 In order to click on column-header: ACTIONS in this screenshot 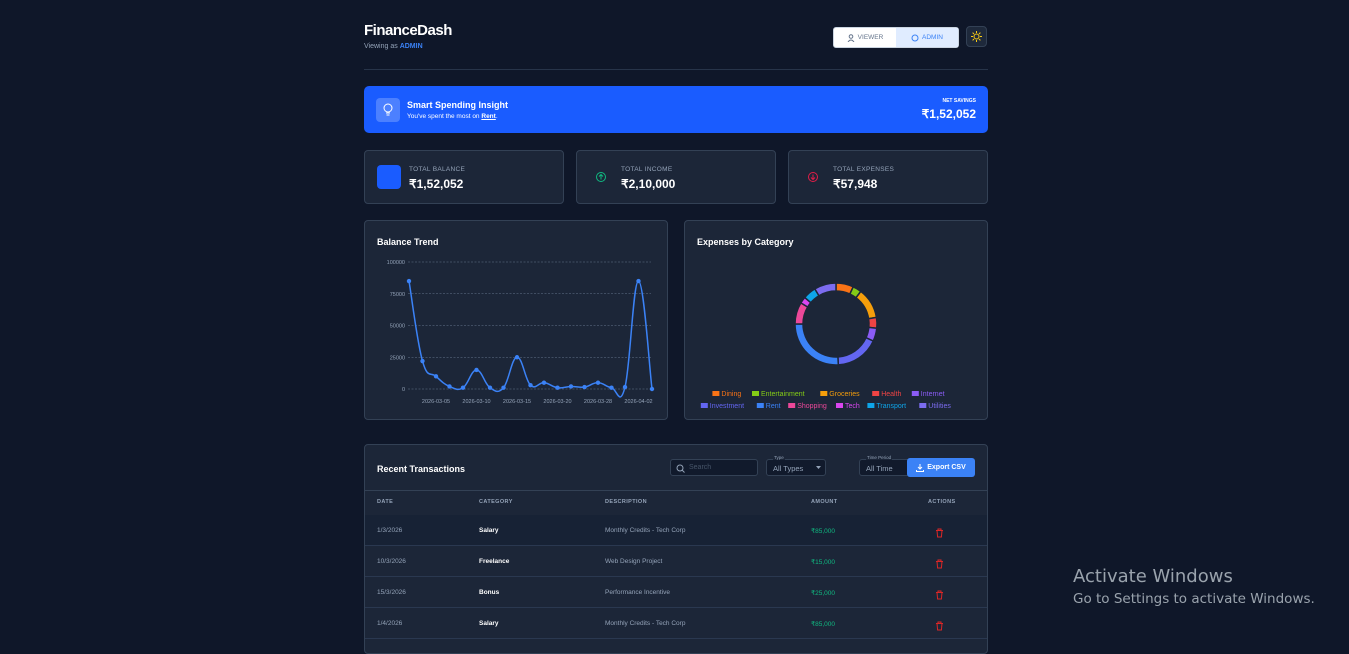, I will do `click(942, 502)`.